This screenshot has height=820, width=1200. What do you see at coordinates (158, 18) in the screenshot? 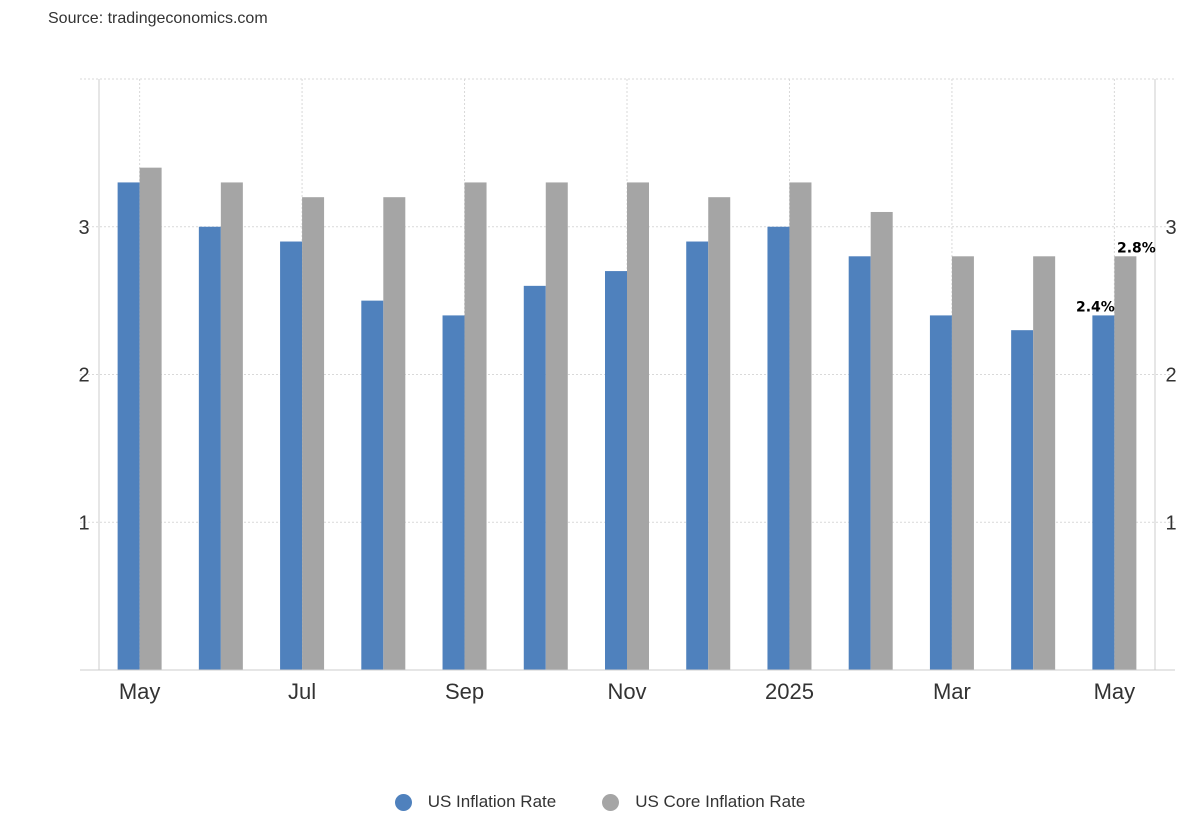
I see `source-label: Source: tradingeconomics.com` at bounding box center [158, 18].